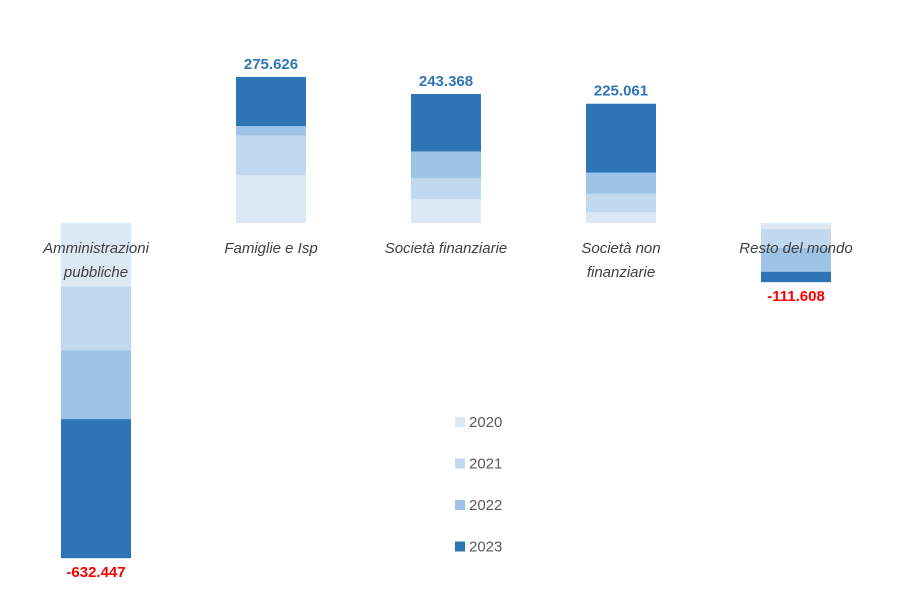  I want to click on bar-4-2020, so click(621, 217).